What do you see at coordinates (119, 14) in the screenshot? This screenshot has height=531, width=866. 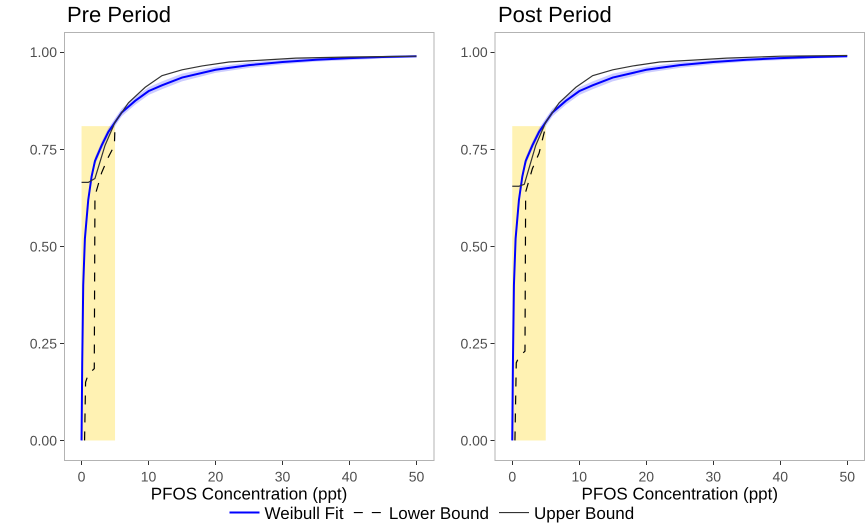 I see `chart-title: Pre Period` at bounding box center [119, 14].